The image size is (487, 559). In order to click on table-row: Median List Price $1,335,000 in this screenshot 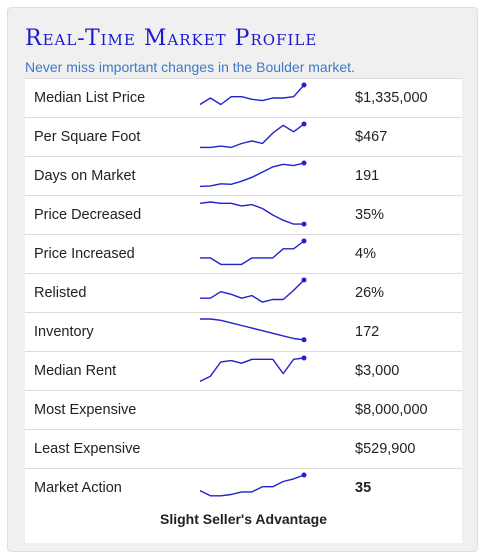, I will do `click(243, 97)`.